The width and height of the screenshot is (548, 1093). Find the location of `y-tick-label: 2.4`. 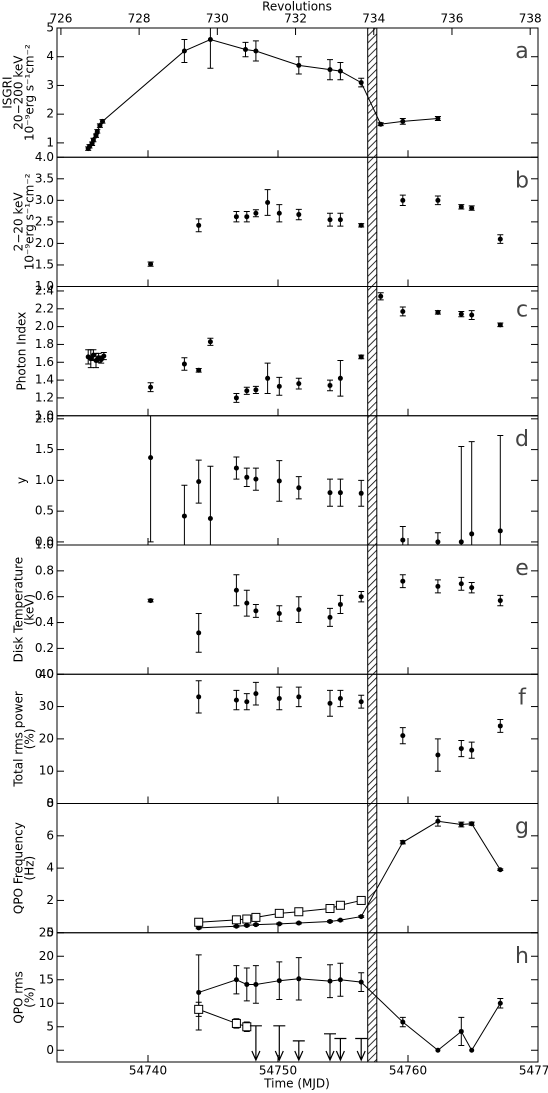

y-tick-label: 2.4 is located at coordinates (44, 290).